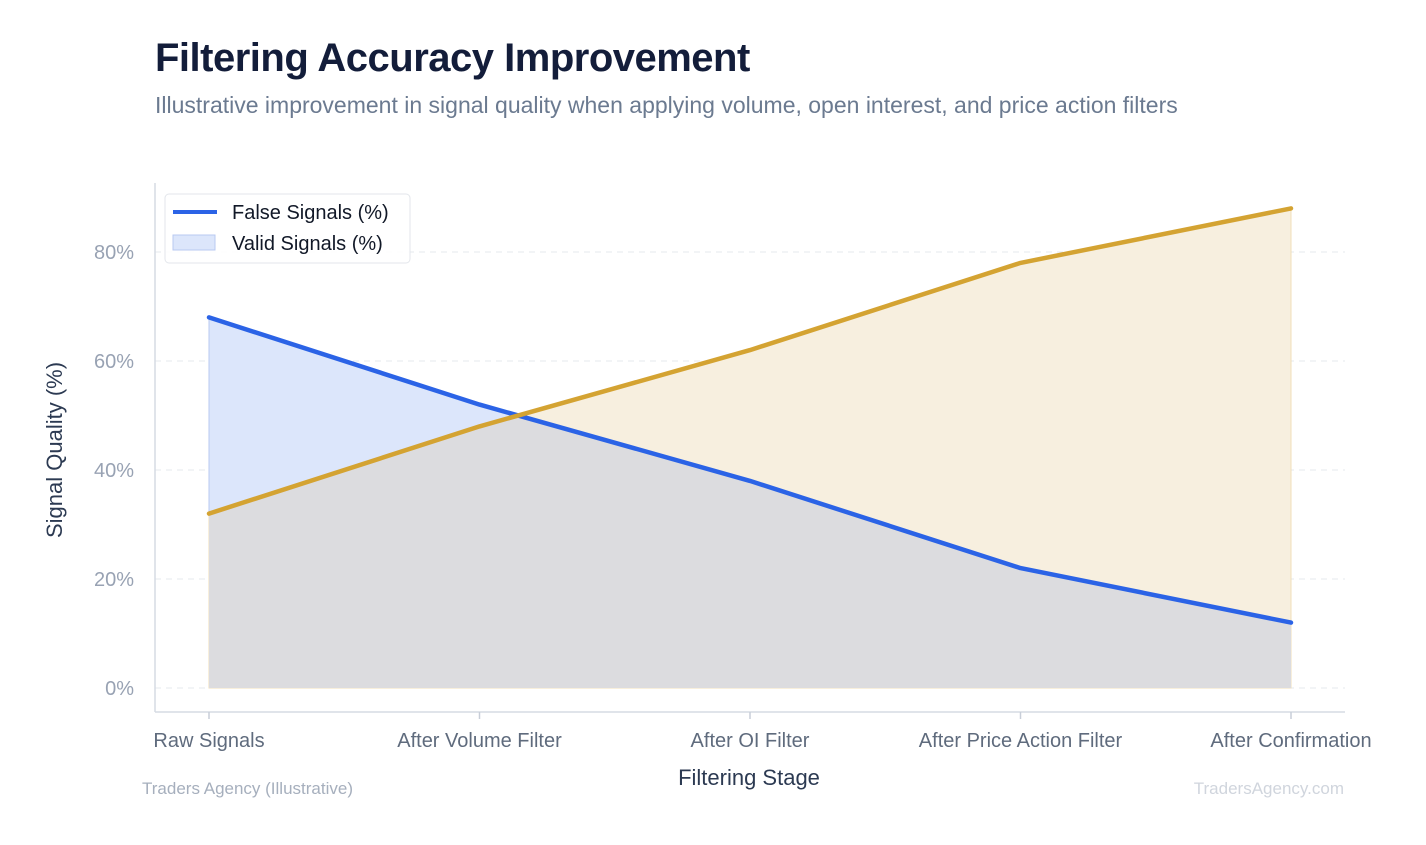 This screenshot has height=845, width=1426. Describe the element at coordinates (310, 213) in the screenshot. I see `legend-false-label: False Signals (%)` at that location.